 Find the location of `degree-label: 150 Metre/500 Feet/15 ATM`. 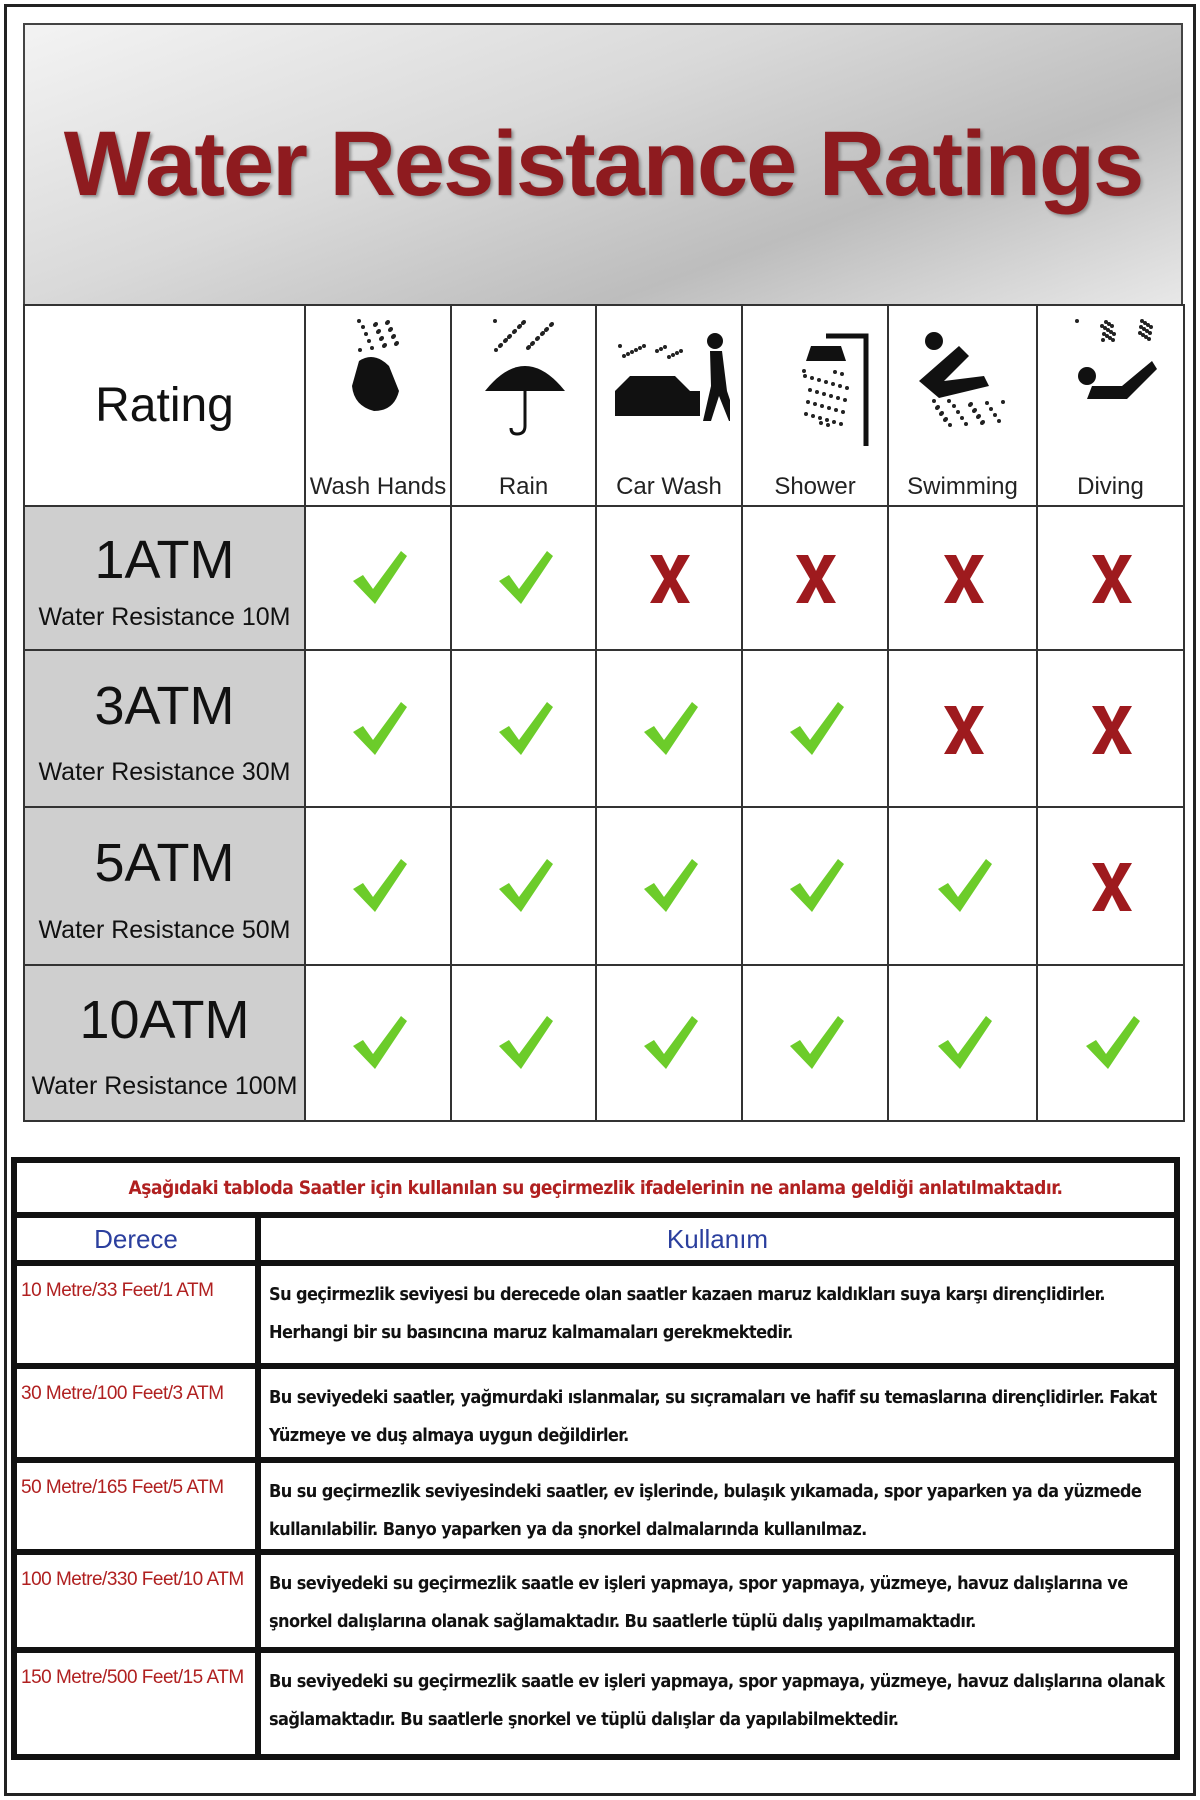

degree-label: 150 Metre/500 Feet/15 ATM is located at coordinates (132, 1677).